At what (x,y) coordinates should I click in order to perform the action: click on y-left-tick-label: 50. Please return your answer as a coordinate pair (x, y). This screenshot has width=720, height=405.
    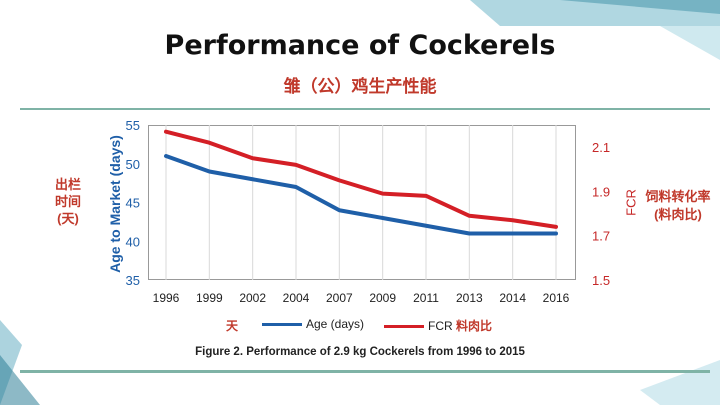
    Looking at the image, I should click on (133, 164).